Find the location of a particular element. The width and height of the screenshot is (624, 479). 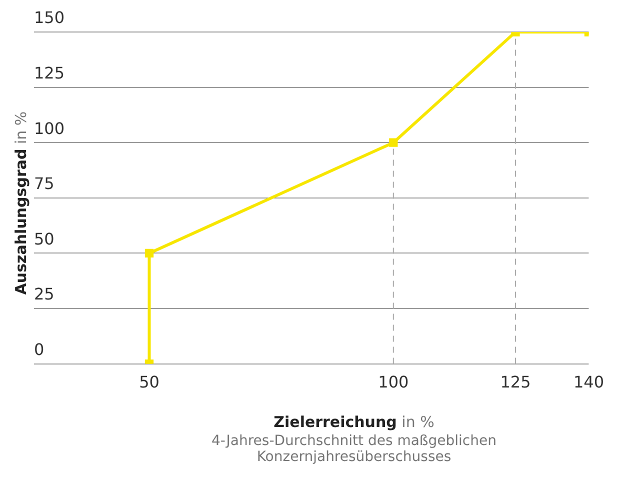

x-axis-title: Zielerreichung in % is located at coordinates (354, 422).